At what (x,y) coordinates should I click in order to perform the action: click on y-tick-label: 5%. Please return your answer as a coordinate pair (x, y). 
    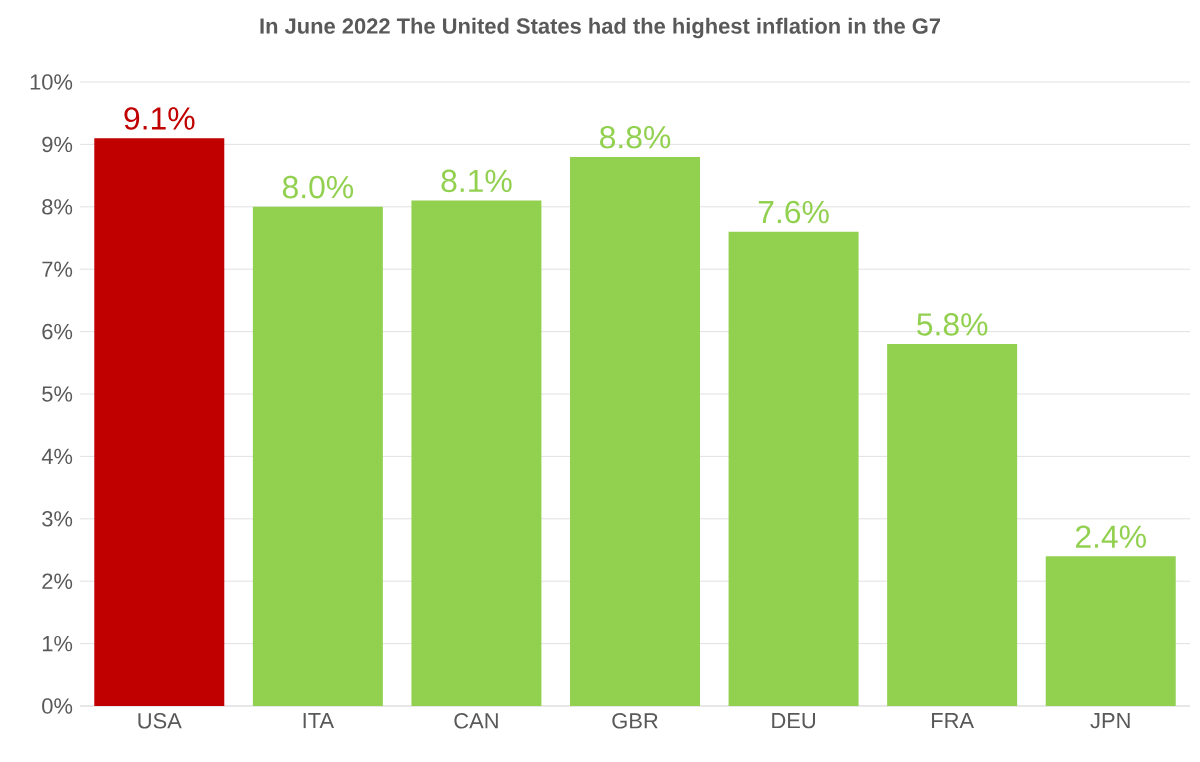
    Looking at the image, I should click on (57, 394).